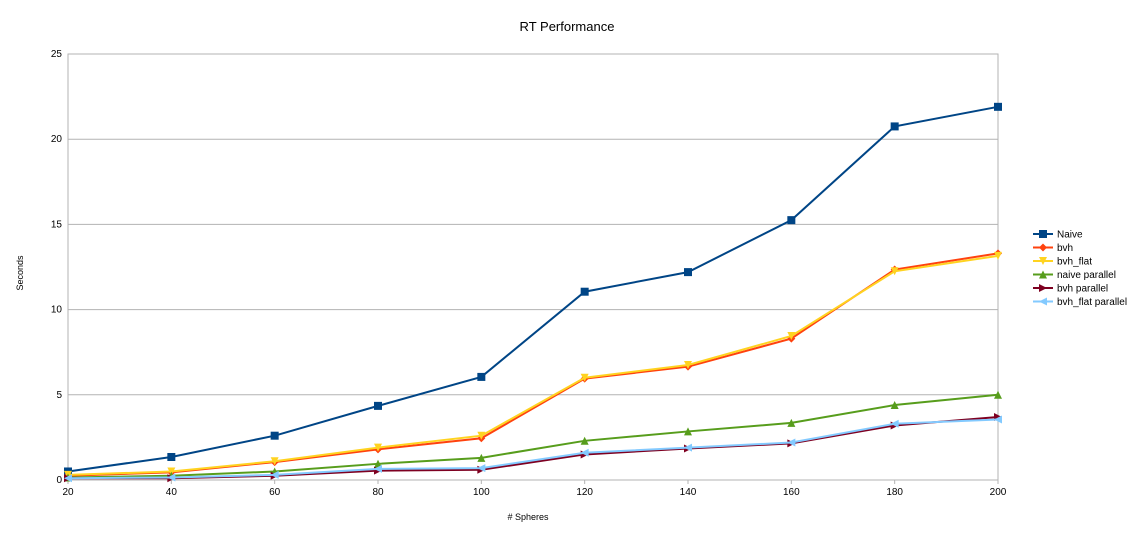 The image size is (1132, 540). What do you see at coordinates (894, 492) in the screenshot?
I see `x-tick-label: 180` at bounding box center [894, 492].